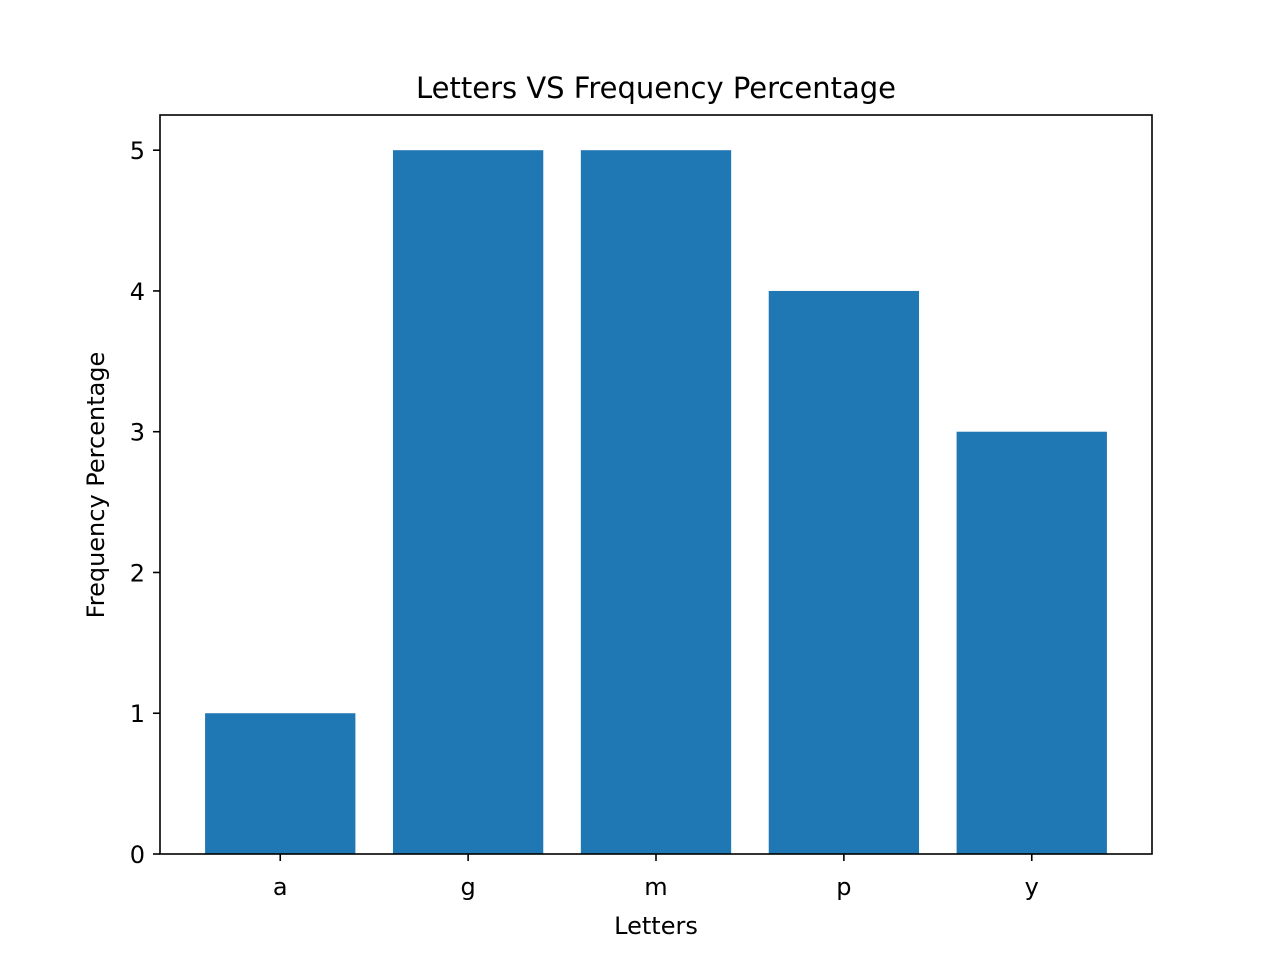  Describe the element at coordinates (1031, 642) in the screenshot. I see `bar-y` at that location.